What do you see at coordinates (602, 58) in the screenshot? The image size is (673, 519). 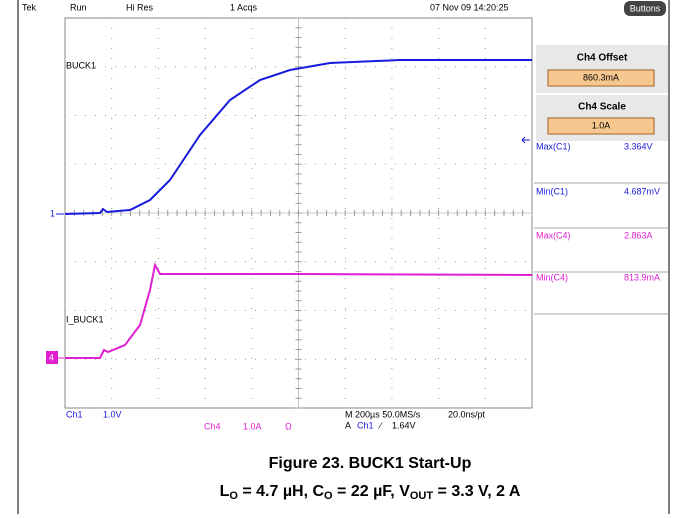 I see `offset-title: Ch4 Offset` at bounding box center [602, 58].